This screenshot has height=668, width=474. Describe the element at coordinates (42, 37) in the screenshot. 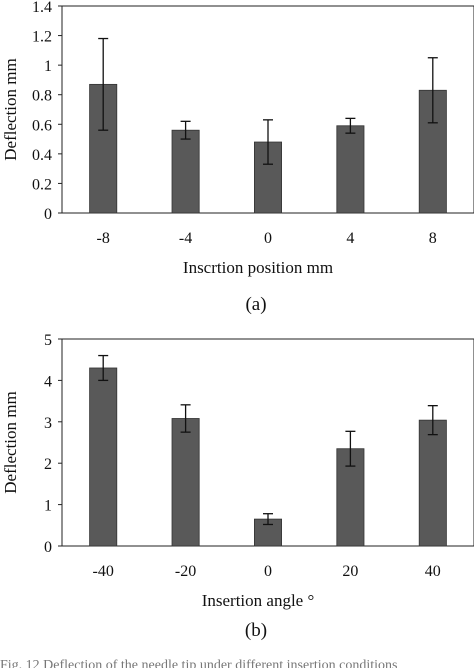

I see `chart-a-ytick-label: 1.2` at that location.